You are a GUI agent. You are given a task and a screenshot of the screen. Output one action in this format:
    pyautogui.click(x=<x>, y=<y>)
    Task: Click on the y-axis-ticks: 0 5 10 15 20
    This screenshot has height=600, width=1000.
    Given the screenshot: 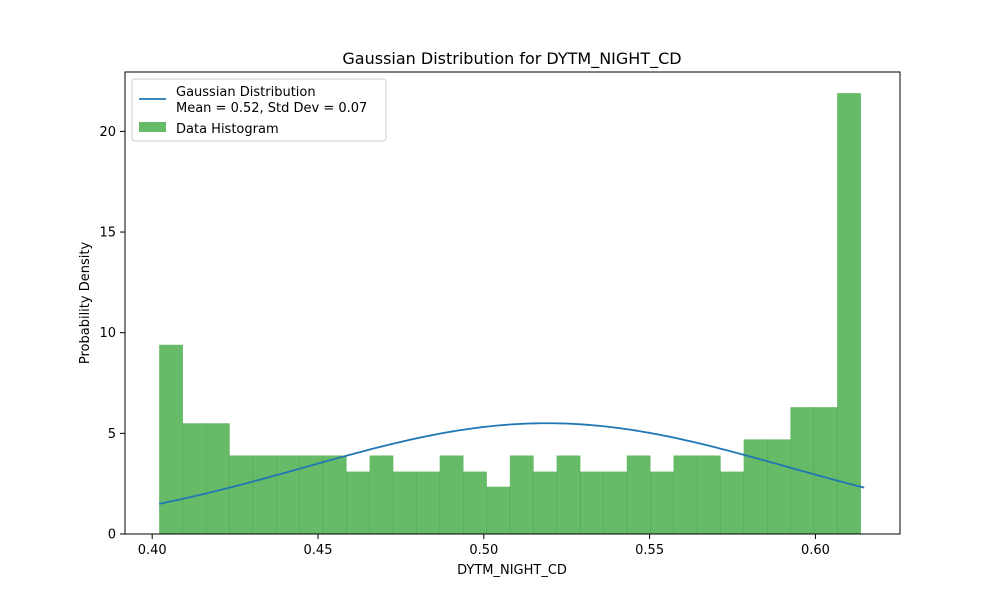 What is the action you would take?
    pyautogui.click(x=112, y=334)
    